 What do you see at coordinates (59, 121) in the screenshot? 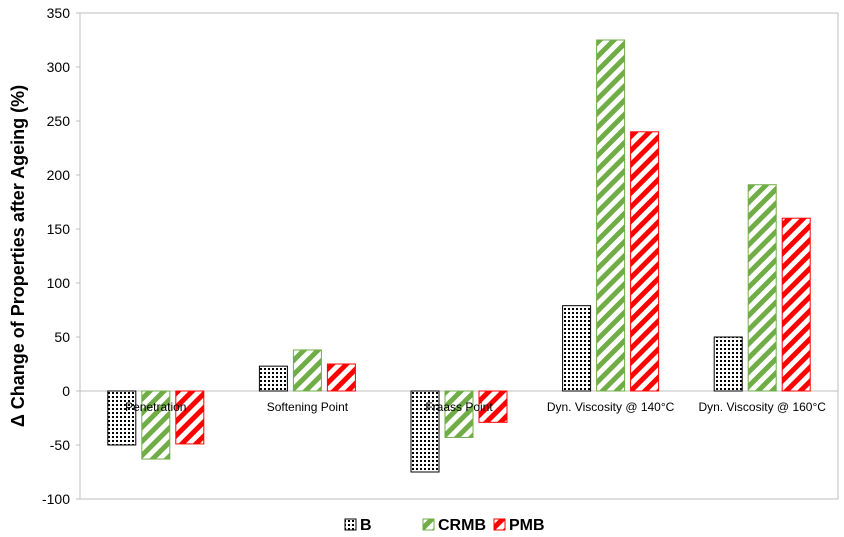
I see `y-tick-label: 250` at bounding box center [59, 121].